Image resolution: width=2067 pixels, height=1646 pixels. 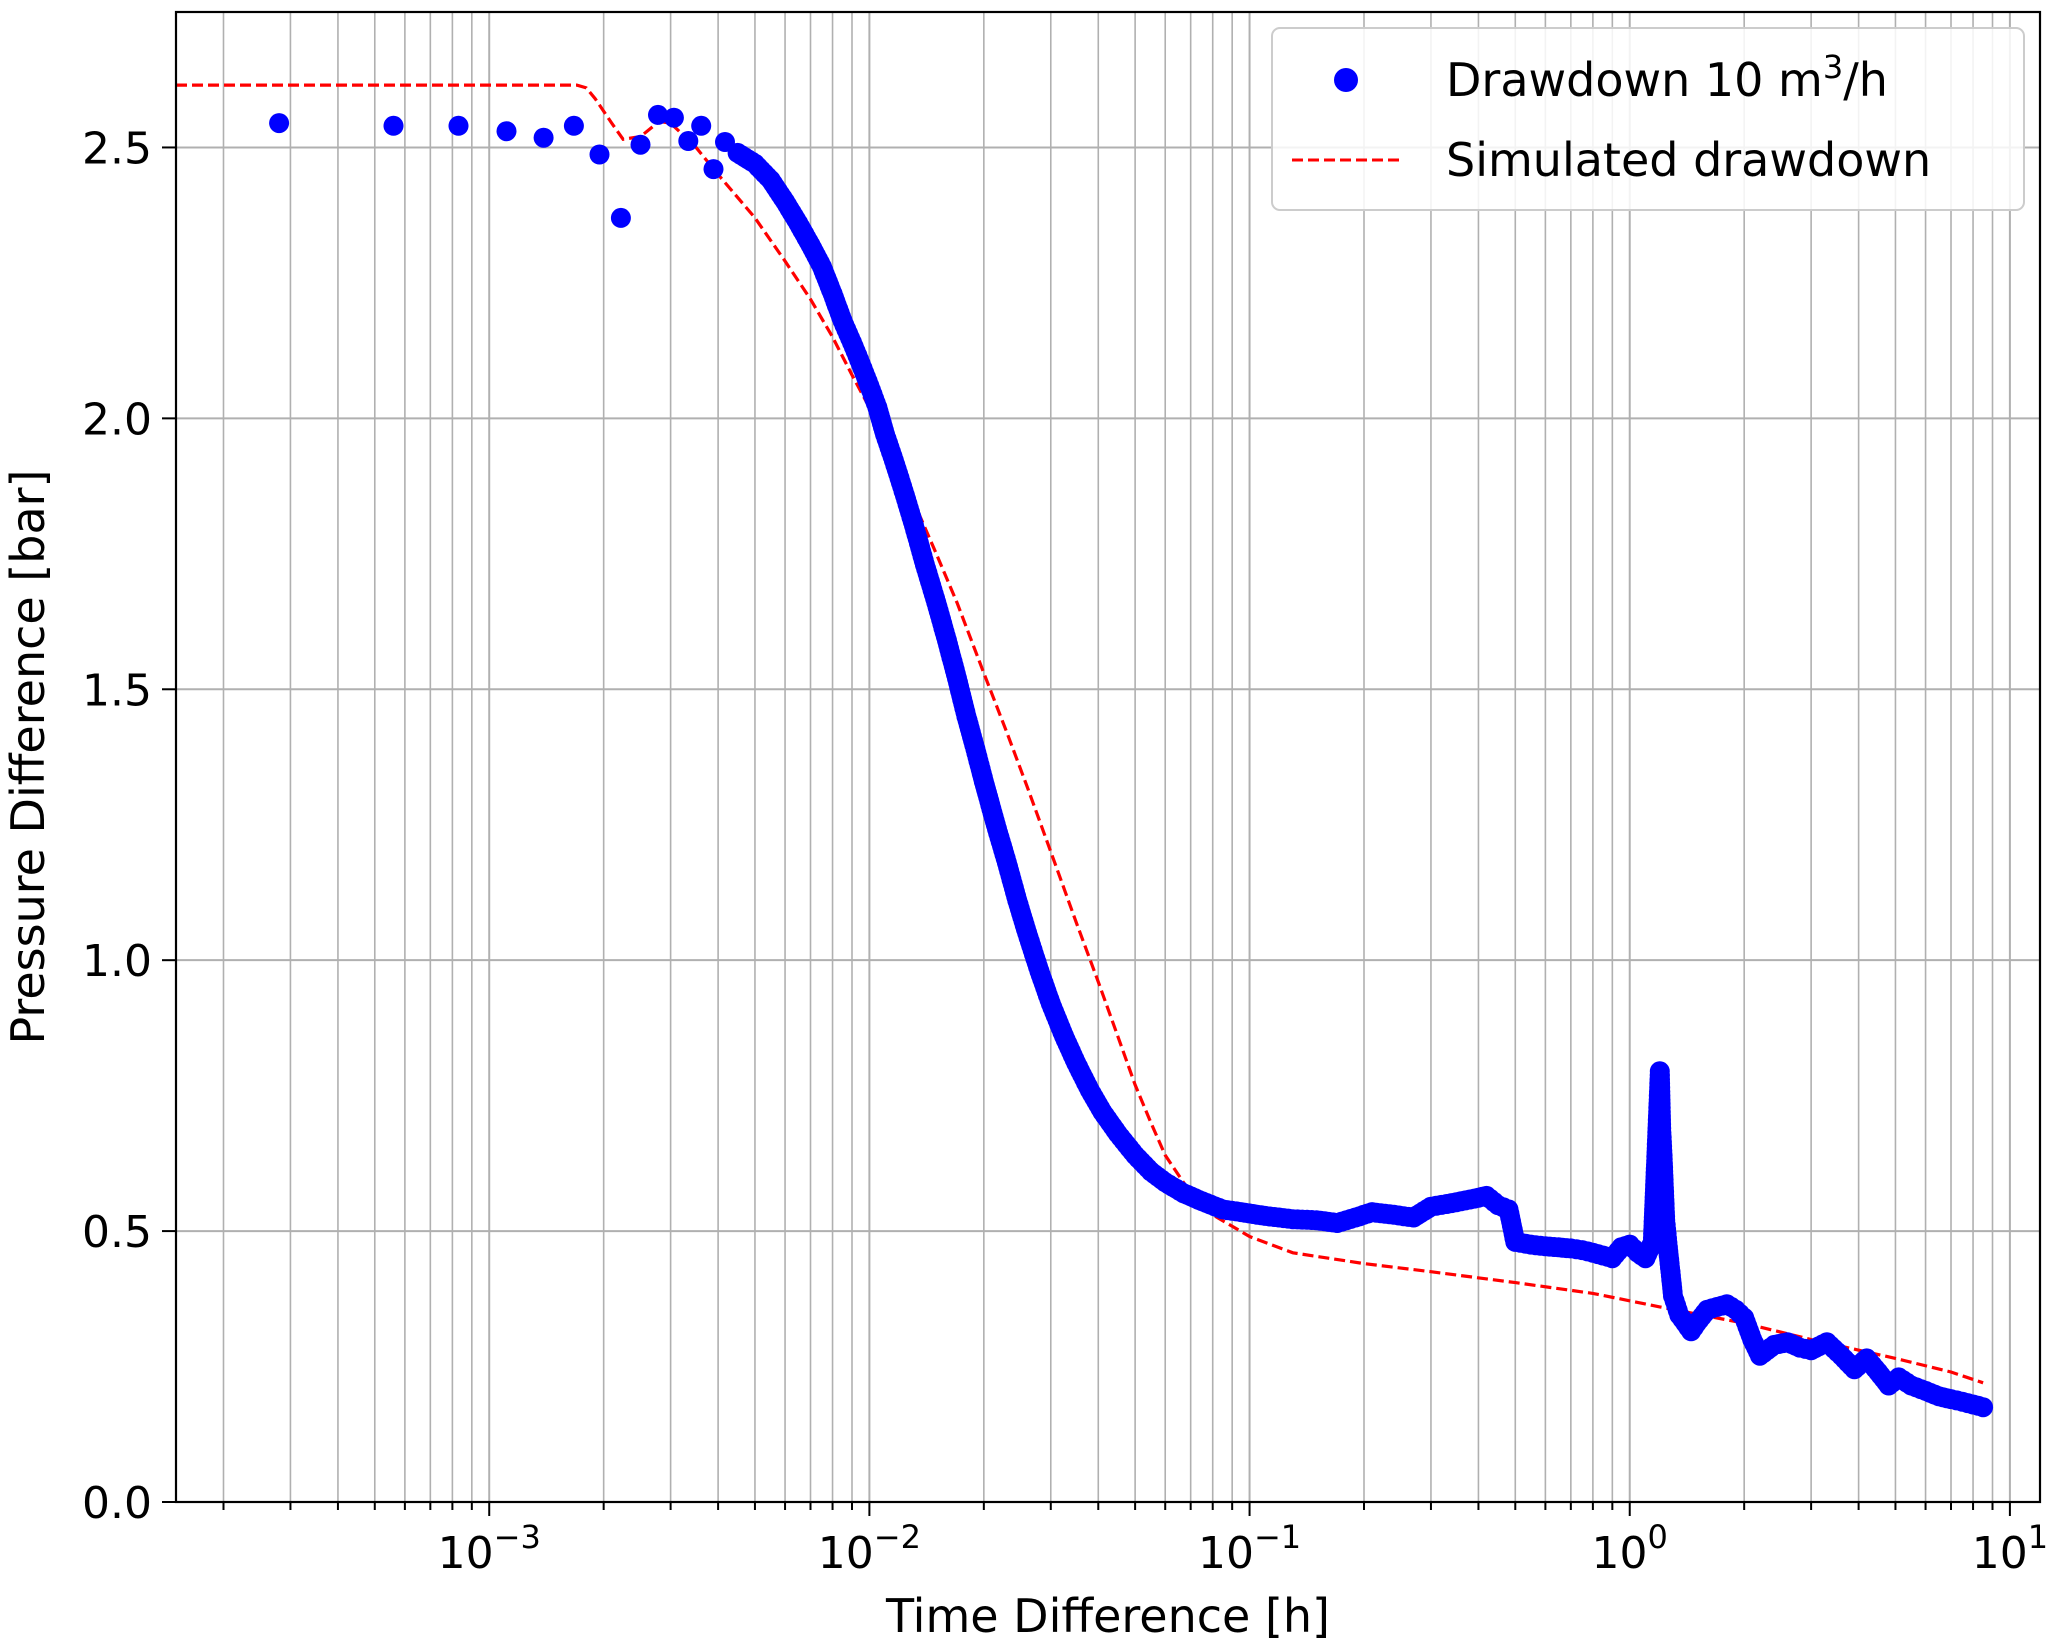 What do you see at coordinates (869, 1548) in the screenshot?
I see `x-tick-label: 10⁻²` at bounding box center [869, 1548].